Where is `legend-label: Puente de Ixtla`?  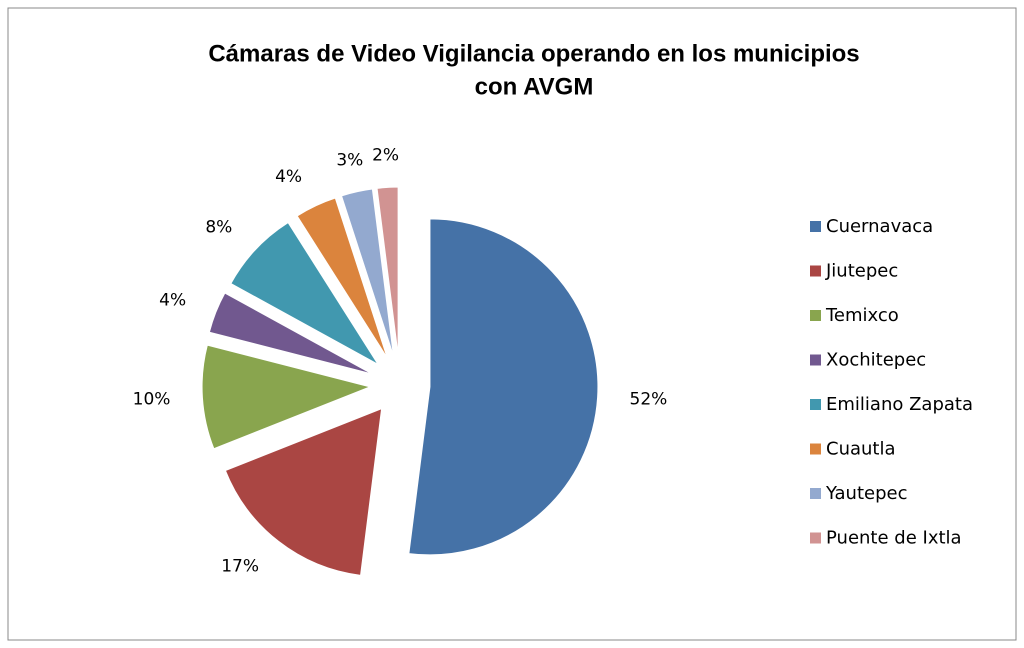 legend-label: Puente de Ixtla is located at coordinates (894, 538).